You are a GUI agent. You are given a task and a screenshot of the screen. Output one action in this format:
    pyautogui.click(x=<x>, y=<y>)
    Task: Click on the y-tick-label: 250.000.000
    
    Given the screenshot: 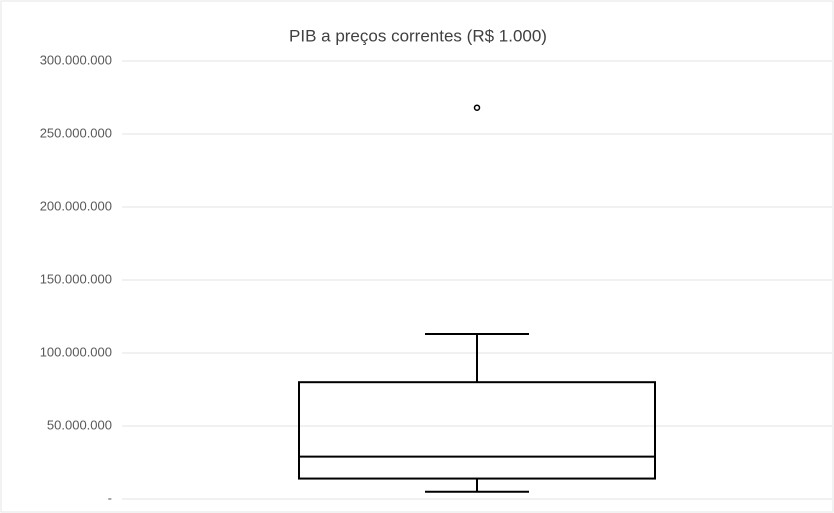 What is the action you would take?
    pyautogui.click(x=76, y=132)
    